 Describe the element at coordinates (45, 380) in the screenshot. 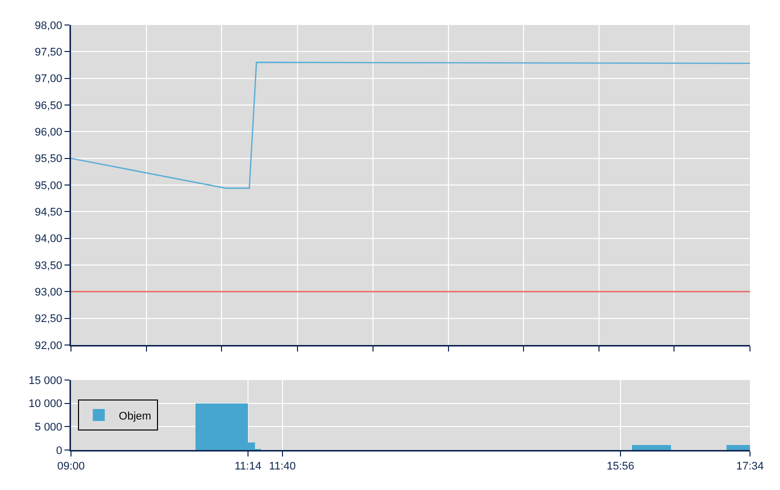

I see `y-tick-label: 15 000` at that location.